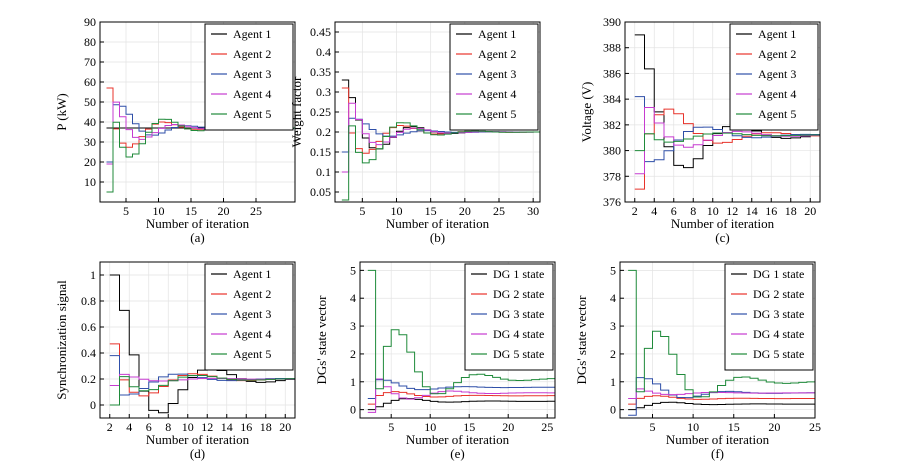 Image resolution: width=916 pixels, height=466 pixels. What do you see at coordinates (197, 237) in the screenshot?
I see `panel-caption: (a)` at bounding box center [197, 237].